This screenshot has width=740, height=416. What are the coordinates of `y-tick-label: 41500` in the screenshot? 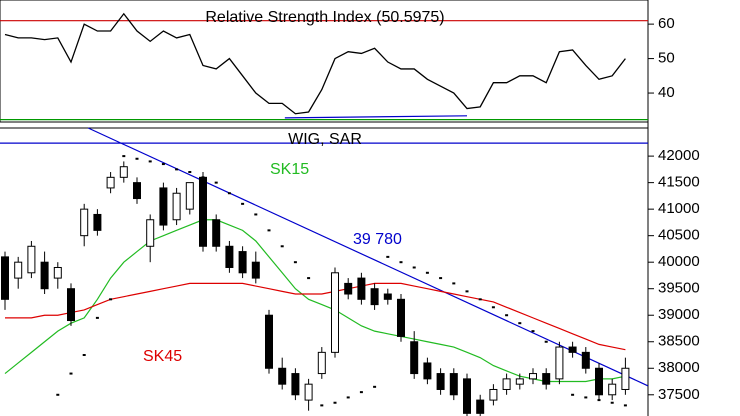 It's located at (679, 182).